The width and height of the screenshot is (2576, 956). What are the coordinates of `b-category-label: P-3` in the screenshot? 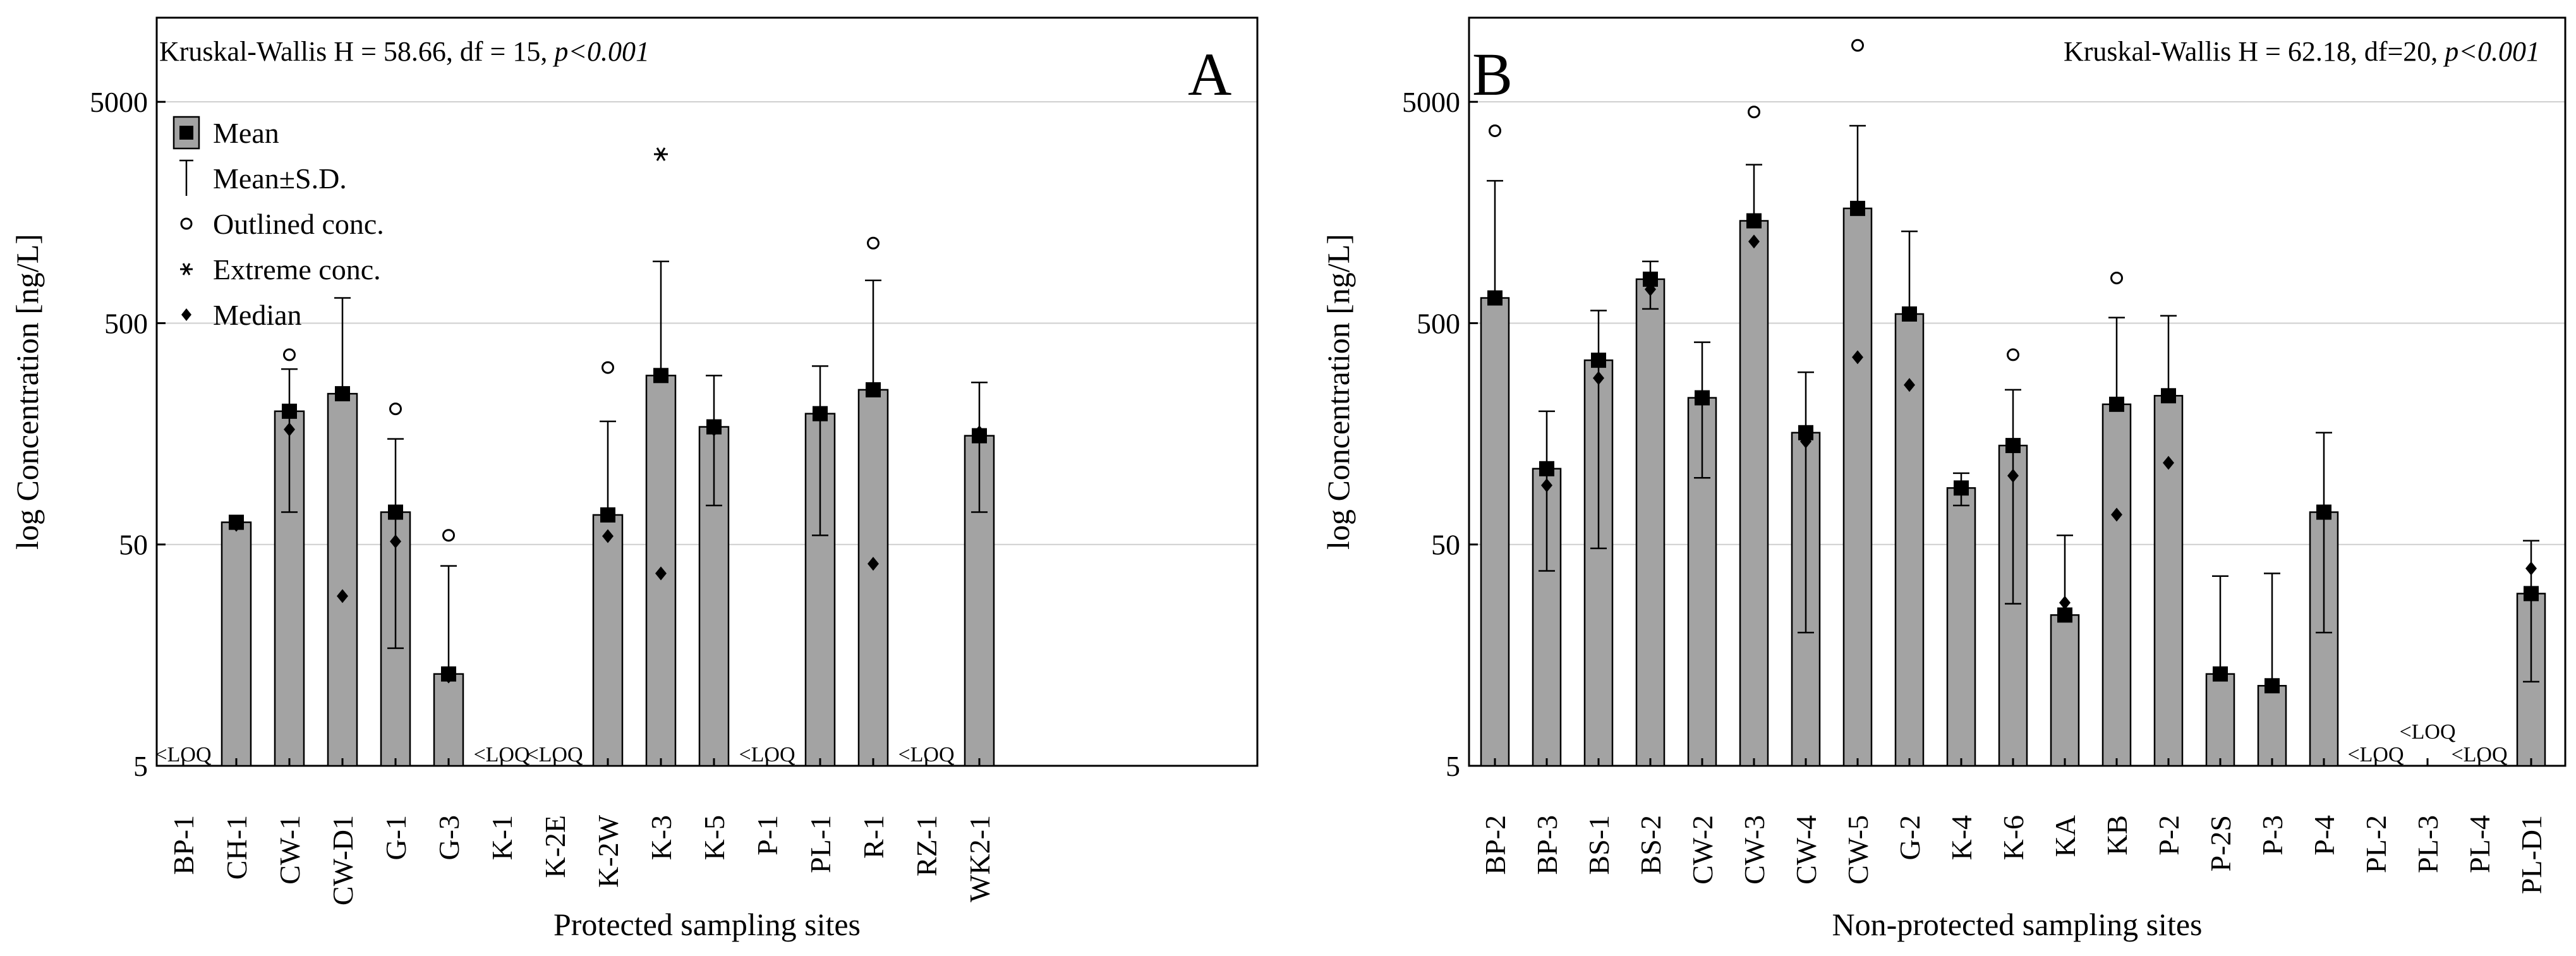 It's located at (2272, 835).